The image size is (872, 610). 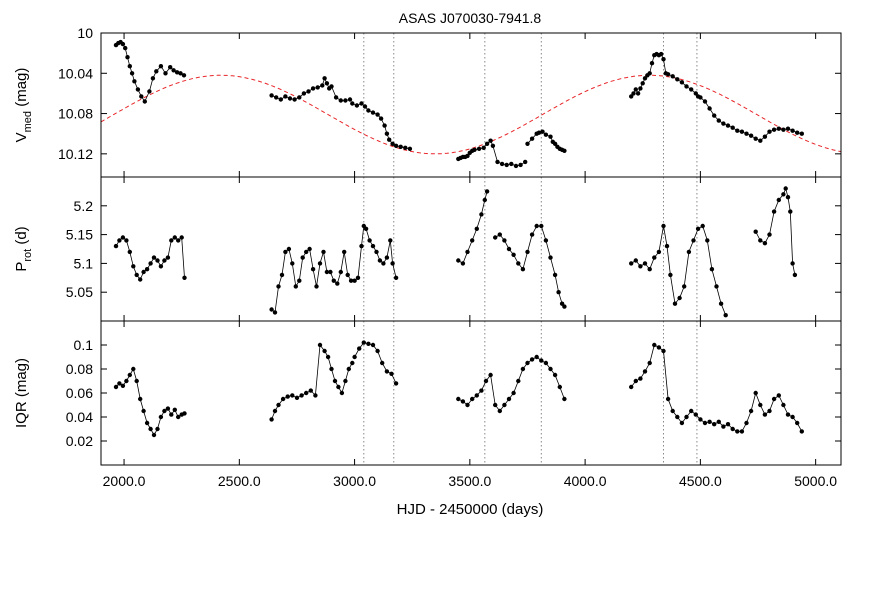 What do you see at coordinates (469, 481) in the screenshot?
I see `x-tick-label: 3500.0` at bounding box center [469, 481].